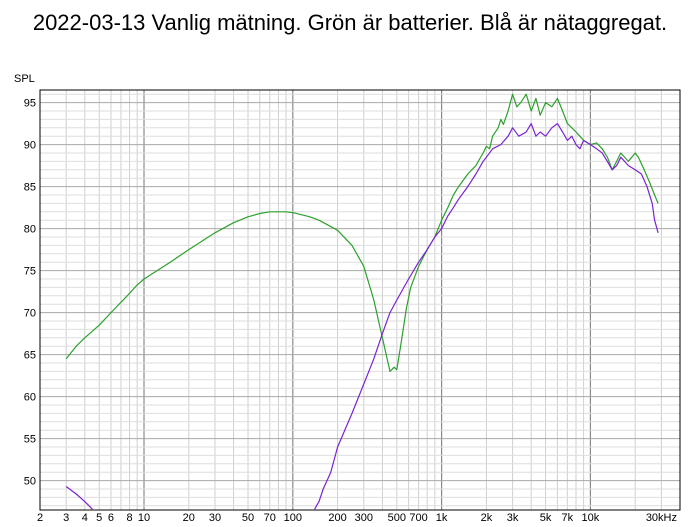 Image resolution: width=700 pixels, height=527 pixels. What do you see at coordinates (40, 518) in the screenshot?
I see `x-tick-label: 2` at bounding box center [40, 518].